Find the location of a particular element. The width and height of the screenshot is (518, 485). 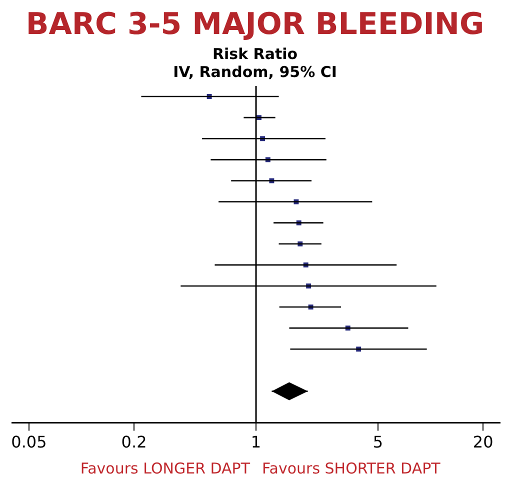

text: Favours SHORTER DAPT is located at coordinates (352, 468).